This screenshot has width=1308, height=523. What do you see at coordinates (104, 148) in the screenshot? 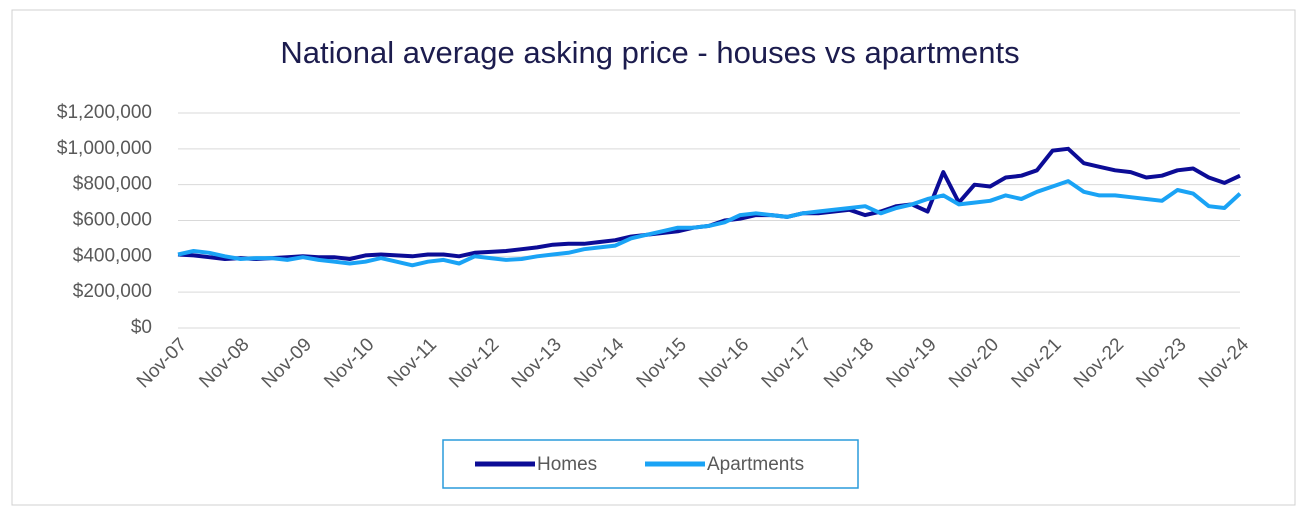
I see `y-tick-label: $1,000,000` at bounding box center [104, 148].